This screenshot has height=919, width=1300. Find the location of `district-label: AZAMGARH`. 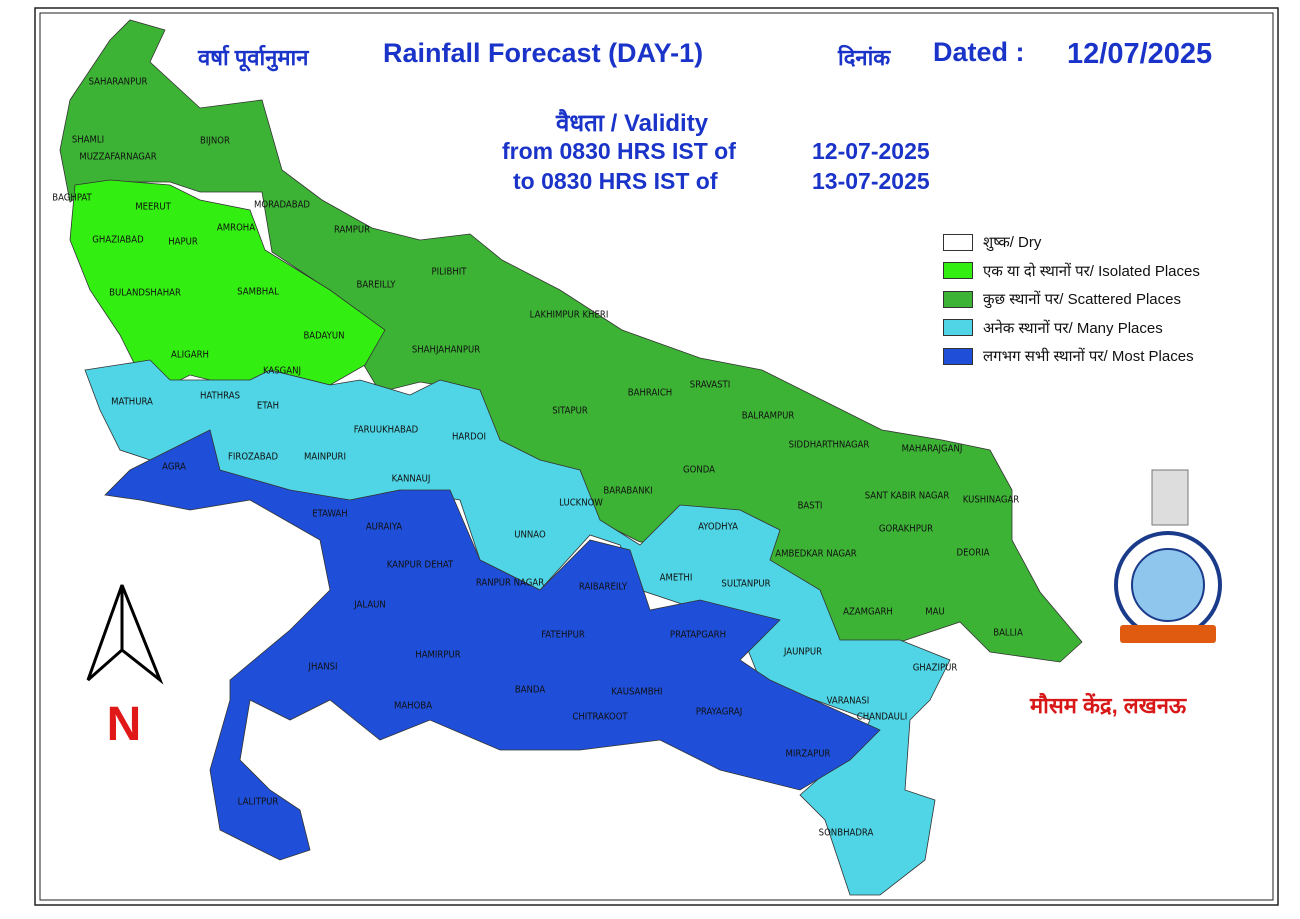

district-label: AZAMGARH is located at coordinates (868, 612).